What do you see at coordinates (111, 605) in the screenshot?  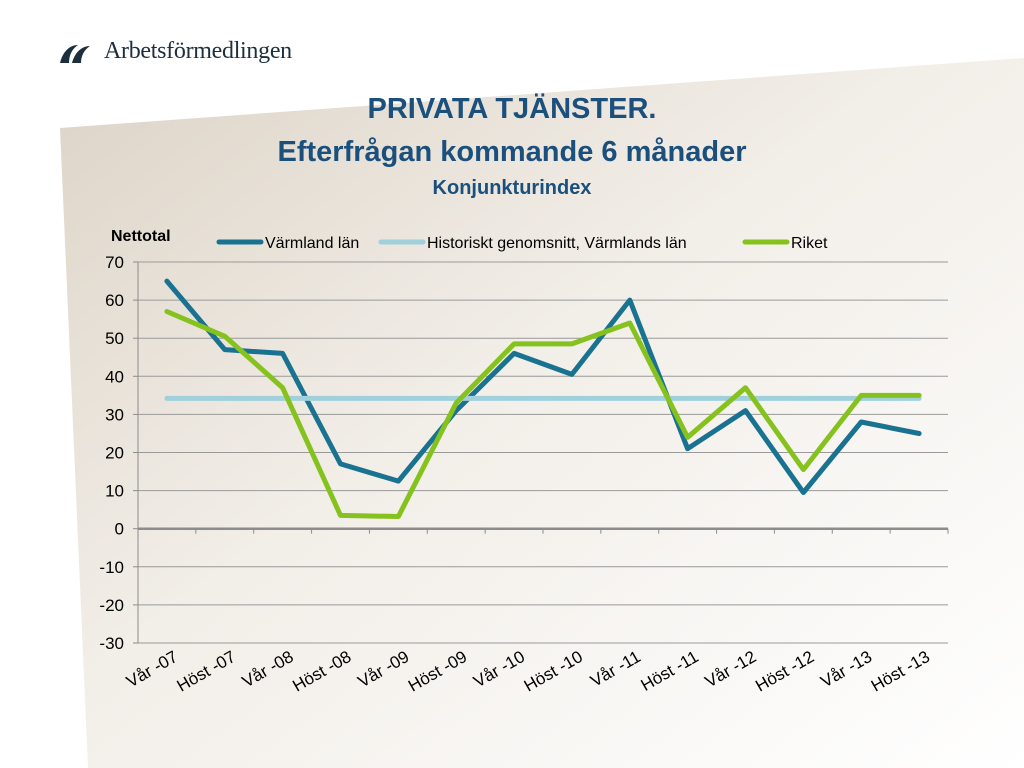 I see `y-tick-label: -20` at bounding box center [111, 605].